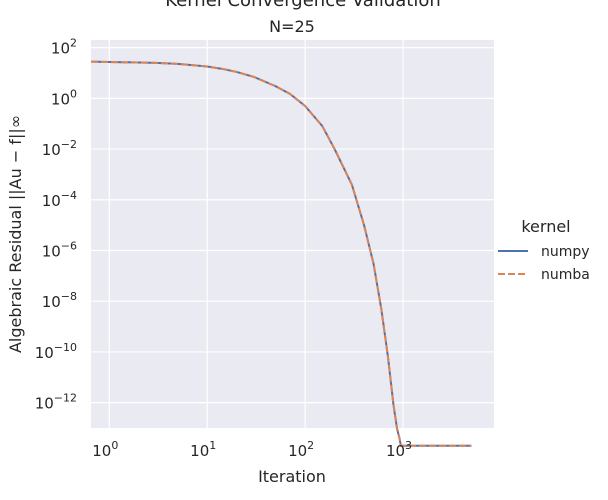  I want to click on y-tick-label: 10⁻⁴, so click(59, 199).